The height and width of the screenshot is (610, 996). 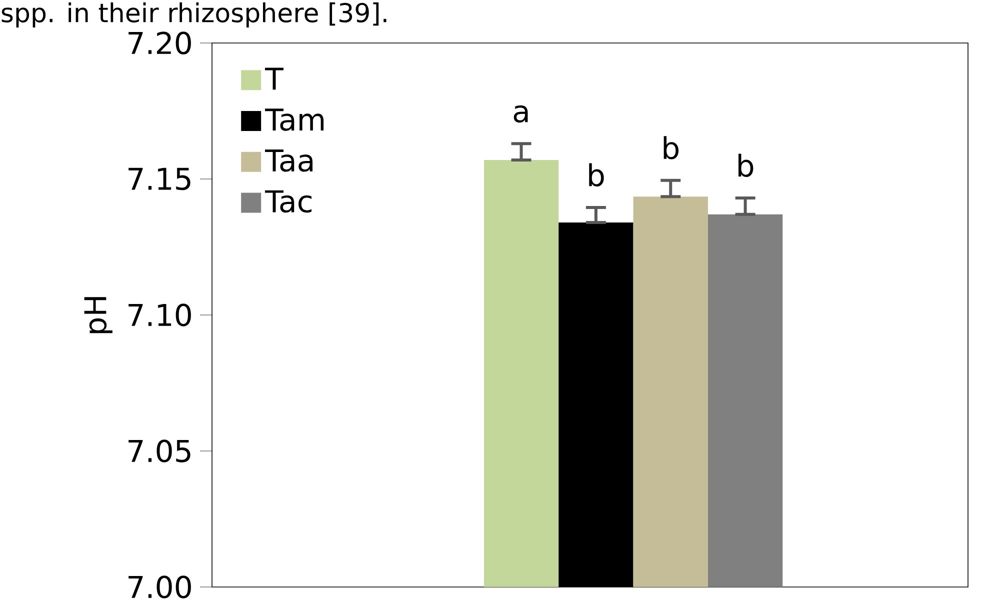 I want to click on y-tick-label: 7.15, so click(x=159, y=179).